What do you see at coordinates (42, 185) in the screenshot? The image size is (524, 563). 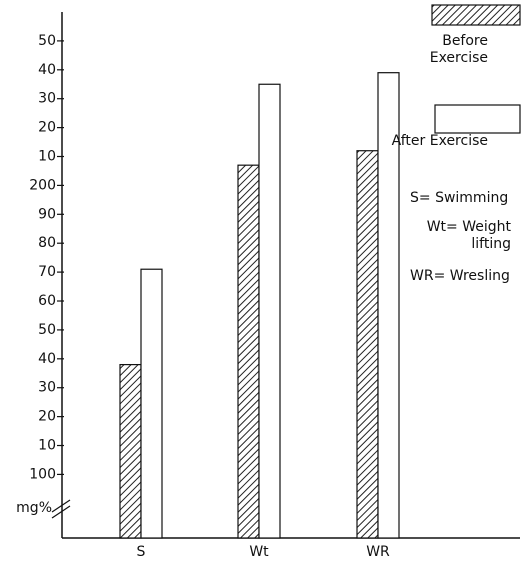 I see `y-tick-label: 200` at bounding box center [42, 185].